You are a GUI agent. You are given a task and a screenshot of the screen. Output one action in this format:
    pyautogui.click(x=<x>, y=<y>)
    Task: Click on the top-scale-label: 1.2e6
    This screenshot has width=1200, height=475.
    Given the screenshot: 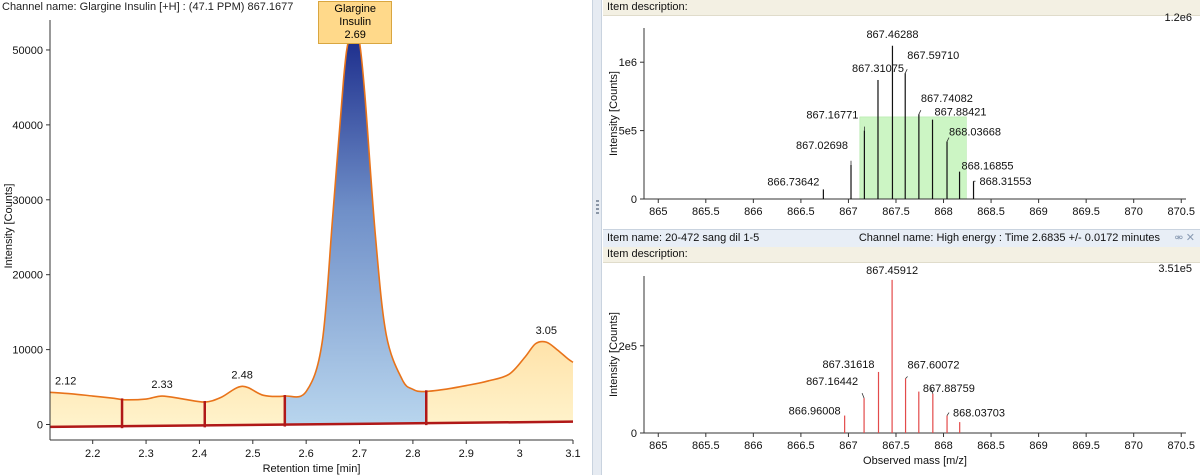 What is the action you would take?
    pyautogui.click(x=1178, y=18)
    